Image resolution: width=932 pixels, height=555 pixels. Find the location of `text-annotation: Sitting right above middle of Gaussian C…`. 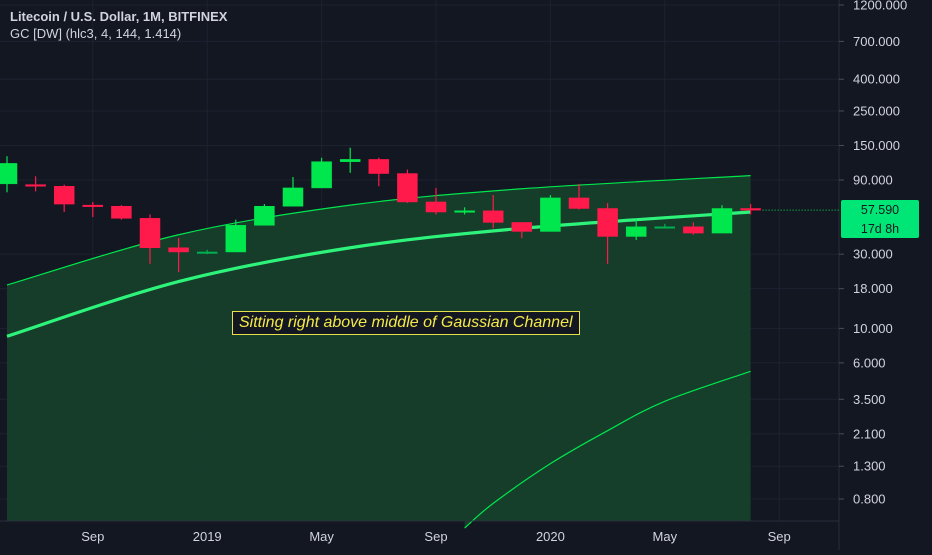

text-annotation: Sitting right above middle of Gaussian C… is located at coordinates (406, 323).